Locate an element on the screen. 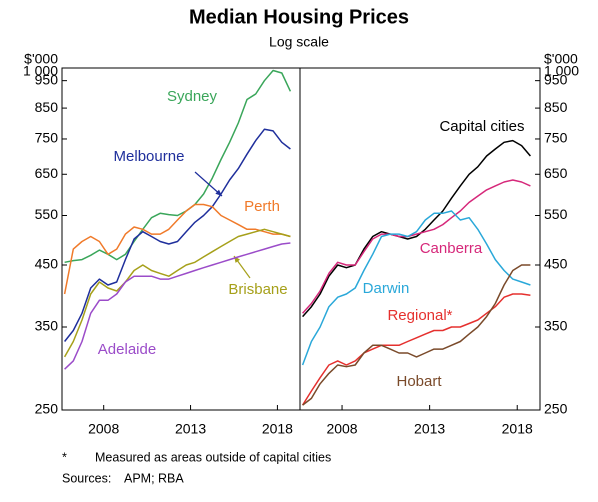  footnote-marker: * is located at coordinates (64, 457).